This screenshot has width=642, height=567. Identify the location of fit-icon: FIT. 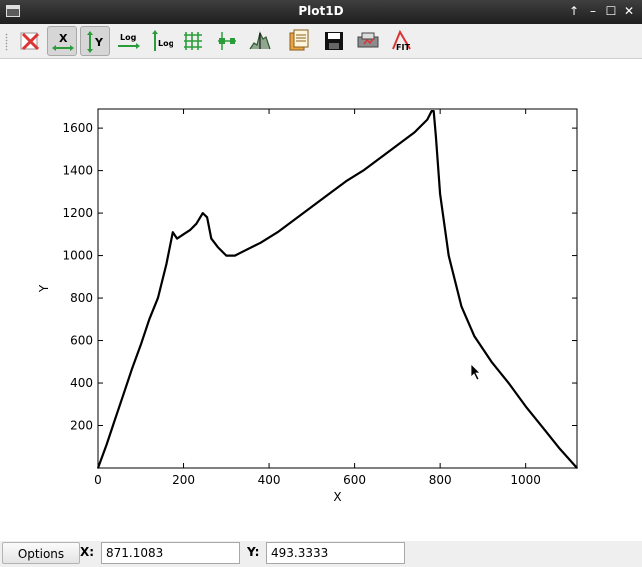
(401, 40).